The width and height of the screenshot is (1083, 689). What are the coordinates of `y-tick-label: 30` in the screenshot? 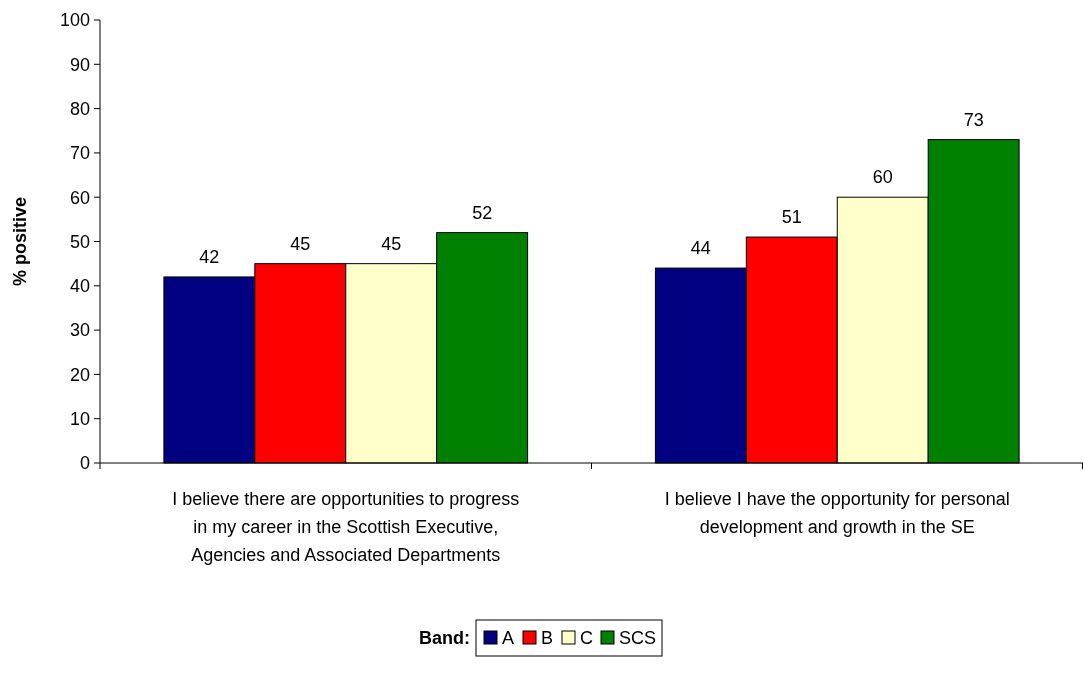 It's located at (79, 330).